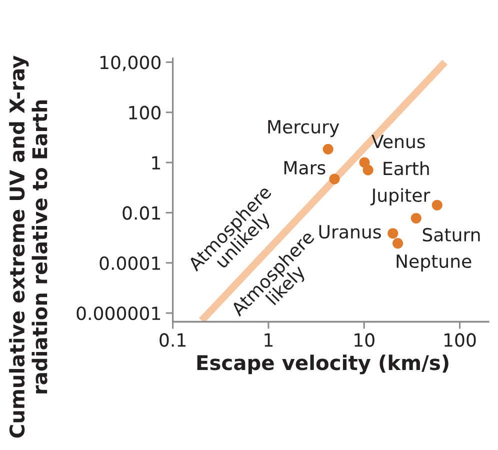 This screenshot has height=450, width=498. What do you see at coordinates (434, 263) in the screenshot?
I see `series-label: Neptune` at bounding box center [434, 263].